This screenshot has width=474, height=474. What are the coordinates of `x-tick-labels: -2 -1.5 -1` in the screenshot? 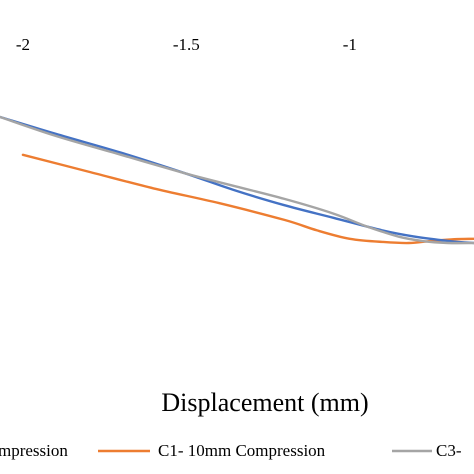 It's located at (186, 44).